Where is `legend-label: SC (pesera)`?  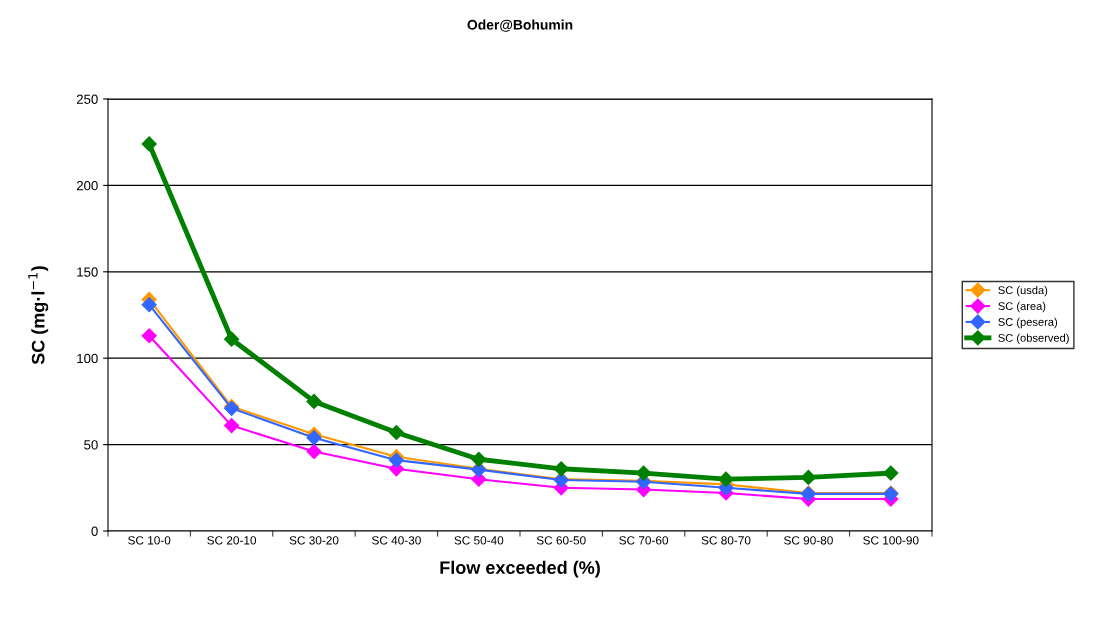
legend-label: SC (pesera) is located at coordinates (1028, 323).